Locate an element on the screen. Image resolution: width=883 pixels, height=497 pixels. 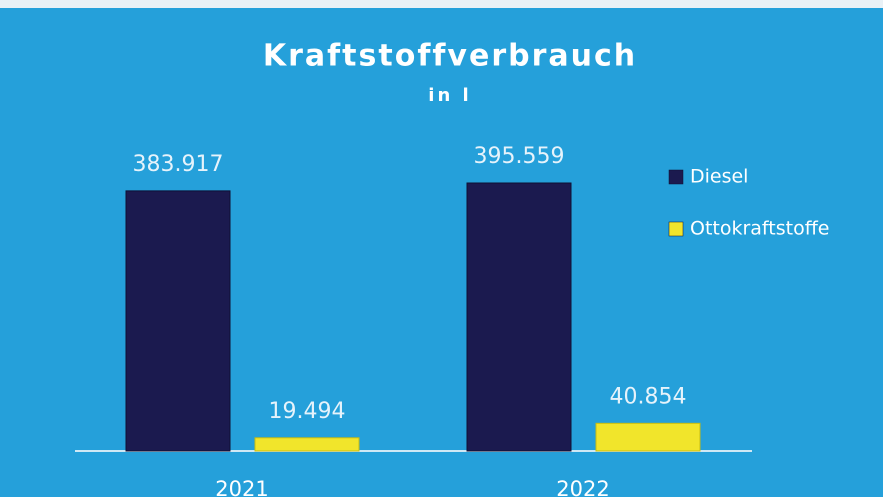
value-label: 395.559 is located at coordinates (519, 156).